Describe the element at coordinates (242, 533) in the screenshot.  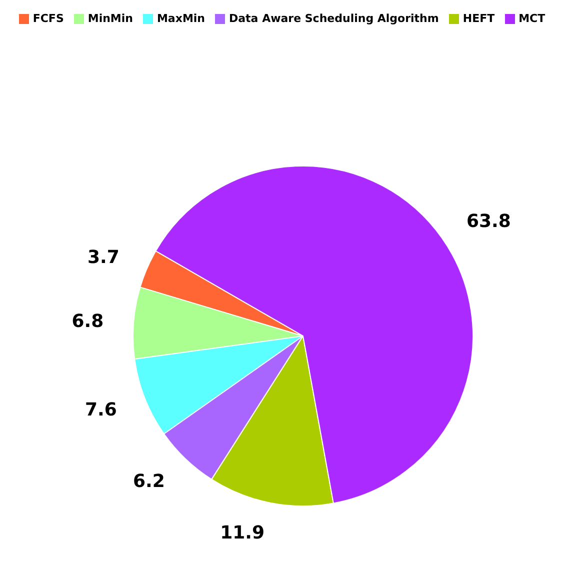
I see `data-label: 11.9` at that location.